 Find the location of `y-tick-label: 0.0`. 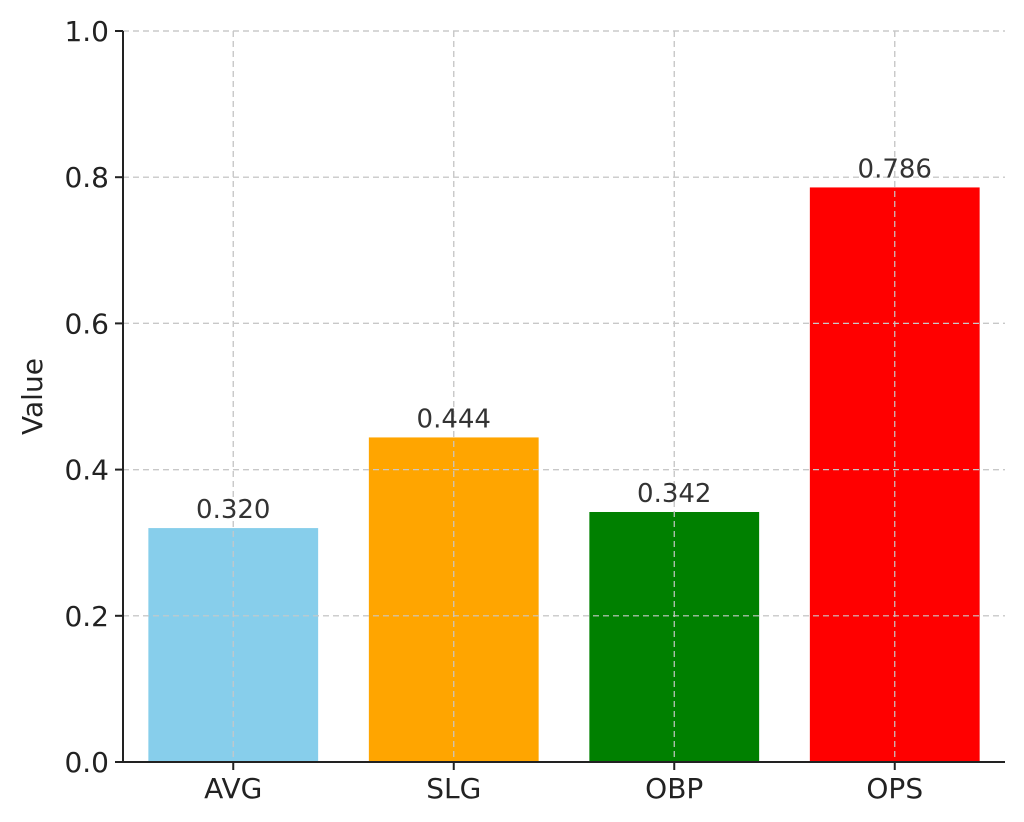

y-tick-label: 0.0 is located at coordinates (86, 762).